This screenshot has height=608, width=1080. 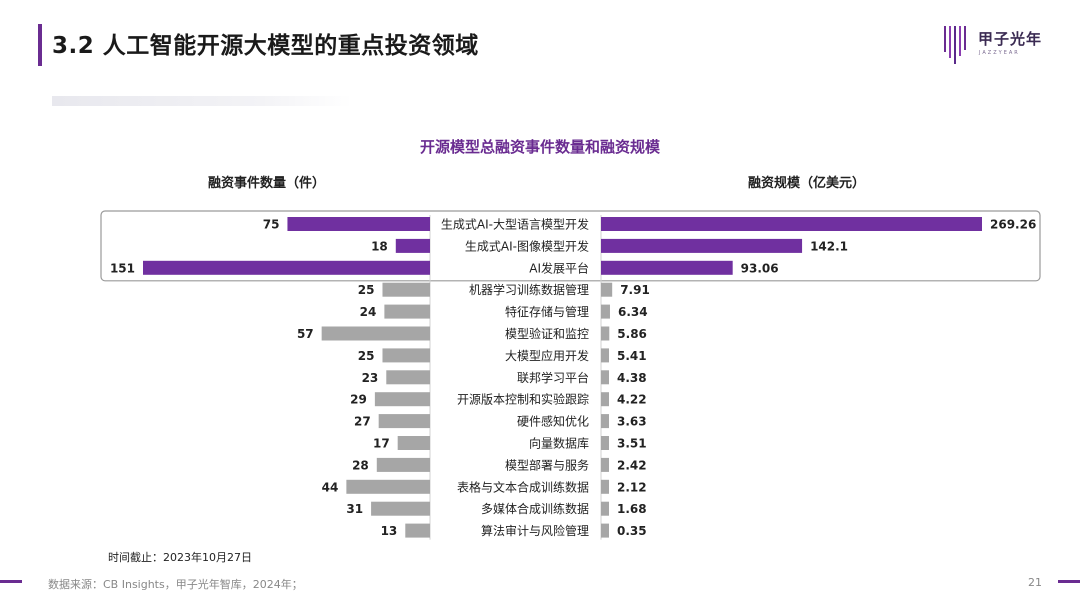 What do you see at coordinates (547, 333) in the screenshot?
I see `category-label: 模型验证和监控` at bounding box center [547, 333].